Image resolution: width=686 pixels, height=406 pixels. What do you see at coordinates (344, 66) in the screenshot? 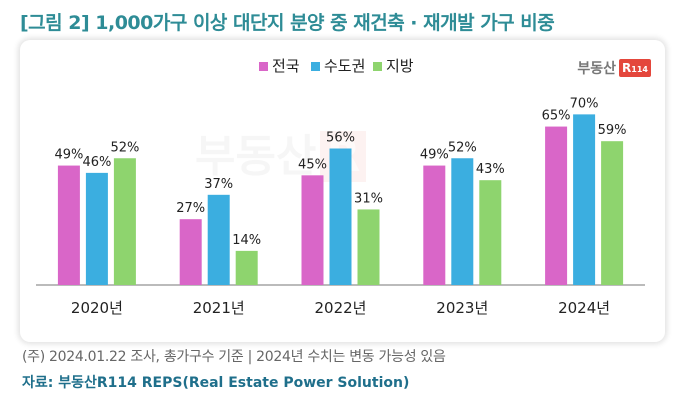
I see `legend-label: 수도권` at bounding box center [344, 66].